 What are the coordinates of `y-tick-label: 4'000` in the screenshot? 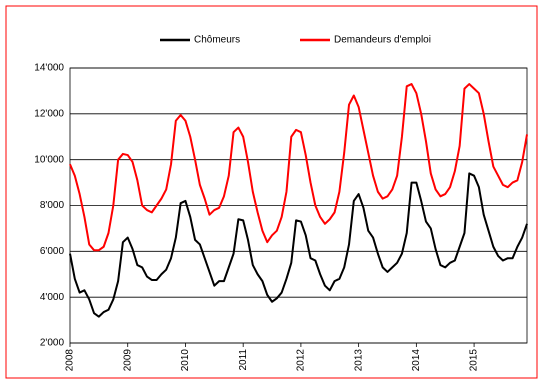 It's located at (52, 297).